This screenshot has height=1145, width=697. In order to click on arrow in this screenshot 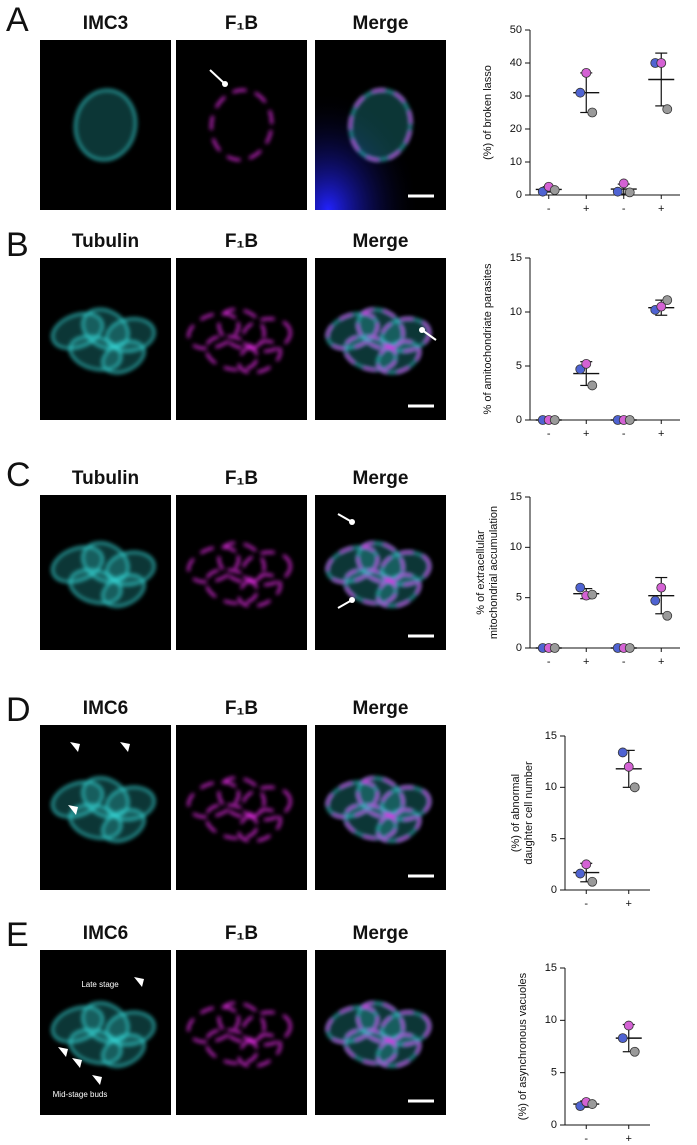, I will do `click(217, 77)`.